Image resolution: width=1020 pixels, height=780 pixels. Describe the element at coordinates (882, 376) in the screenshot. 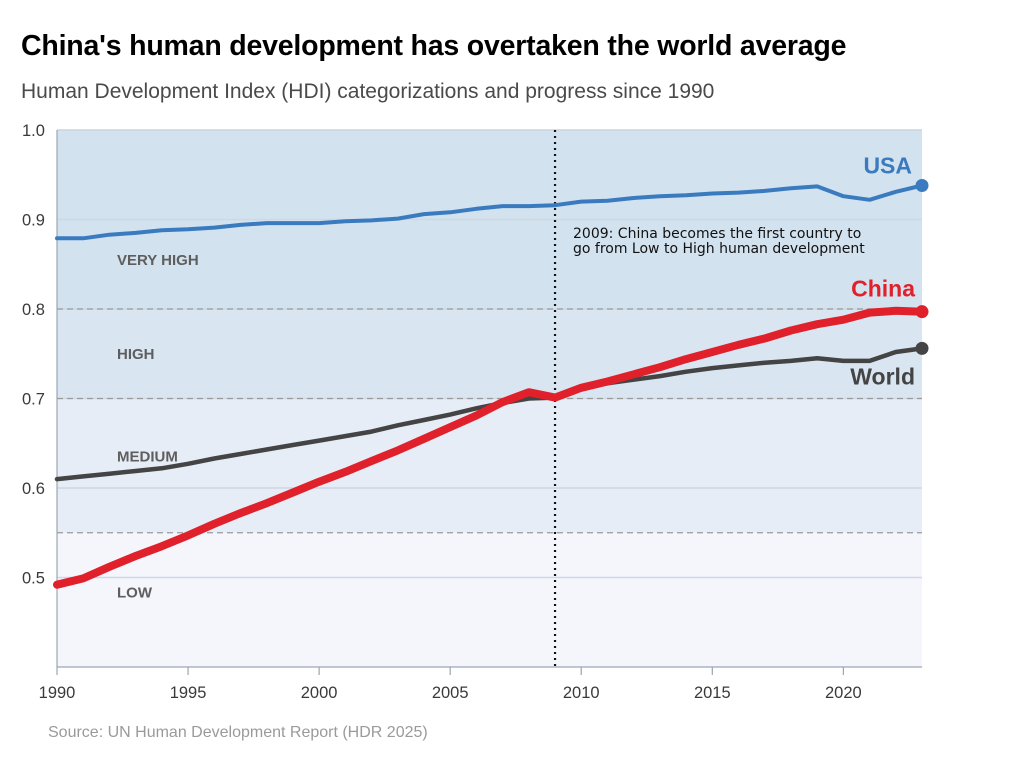

I see `series-label-world: World` at that location.